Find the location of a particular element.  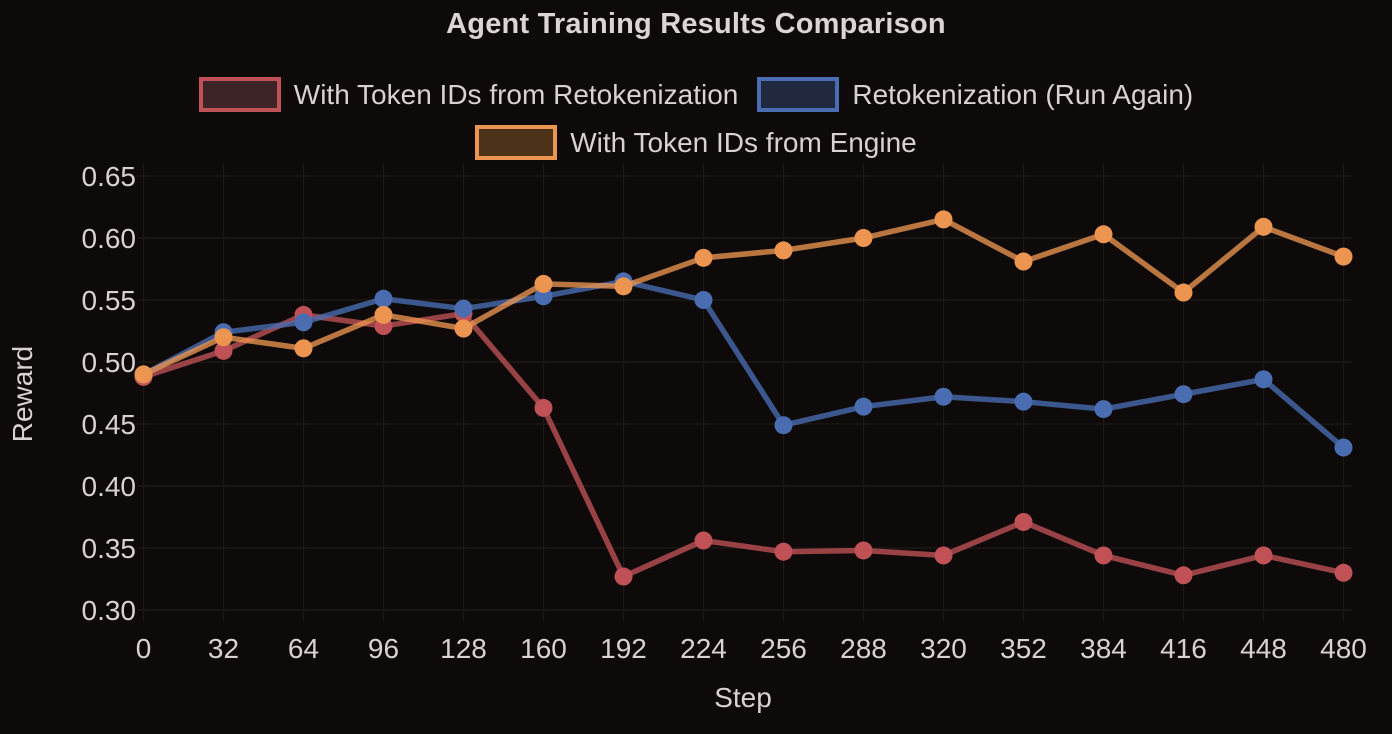

x-axis-label: Step is located at coordinates (743, 697).